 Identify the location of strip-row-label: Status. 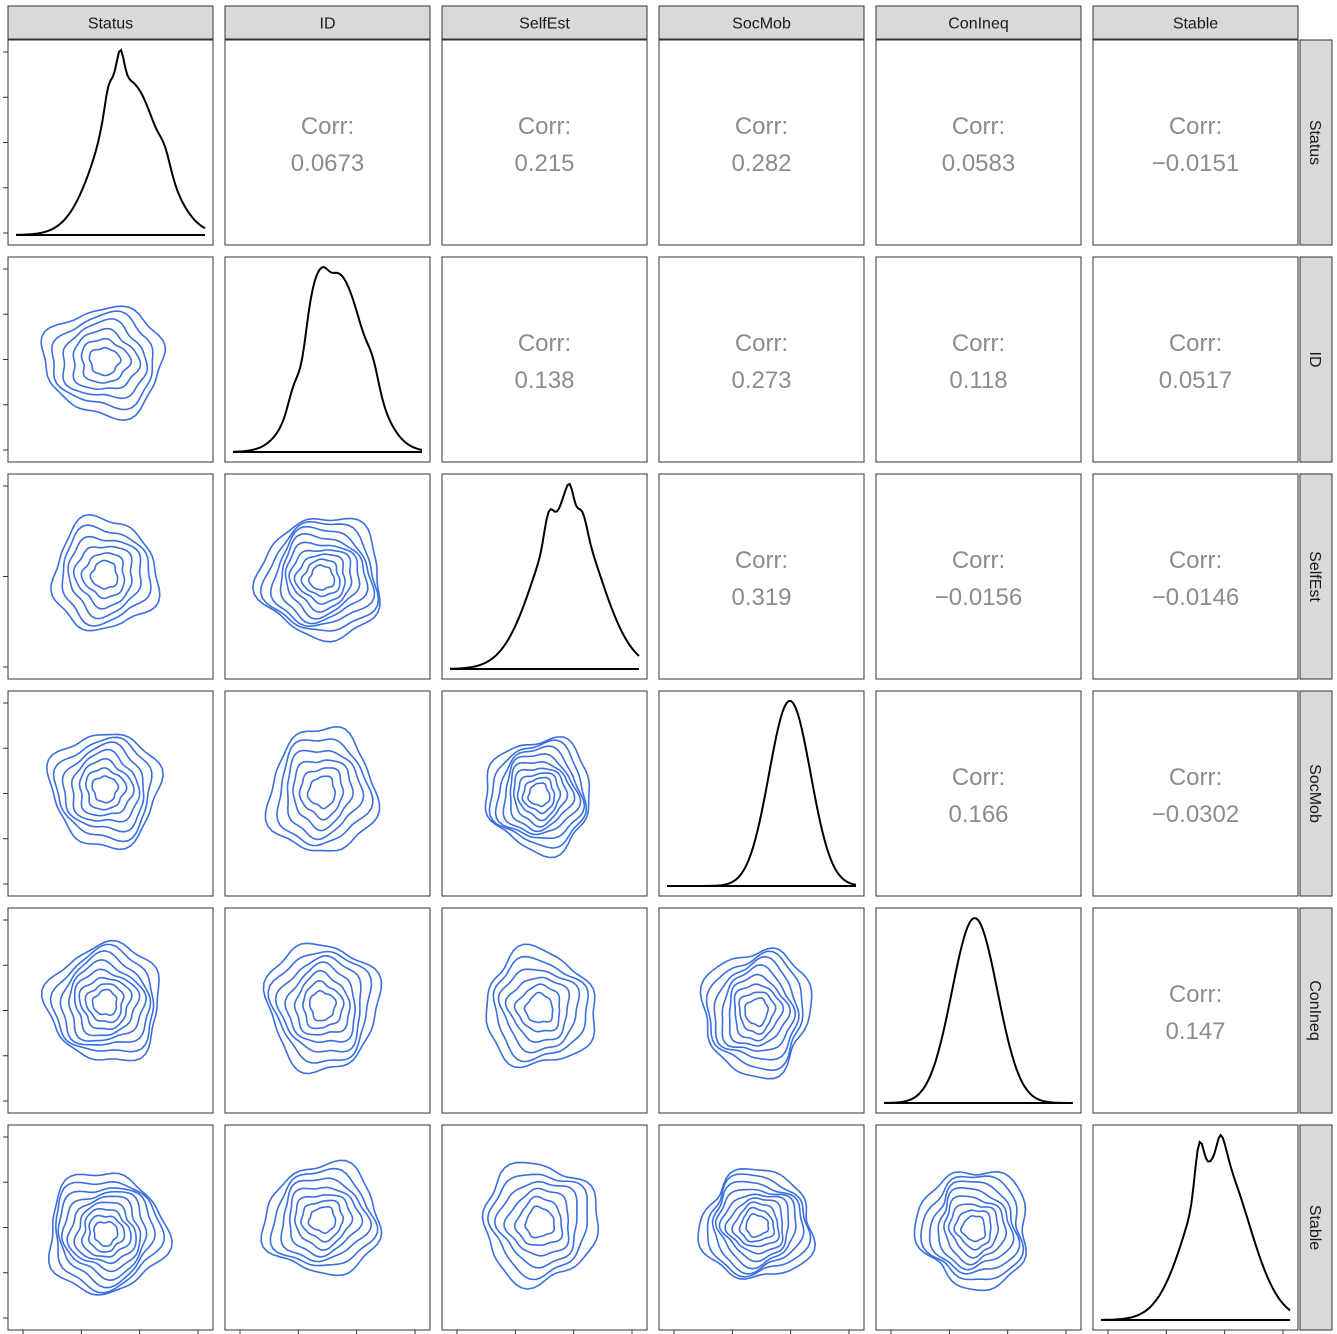
(1314, 142).